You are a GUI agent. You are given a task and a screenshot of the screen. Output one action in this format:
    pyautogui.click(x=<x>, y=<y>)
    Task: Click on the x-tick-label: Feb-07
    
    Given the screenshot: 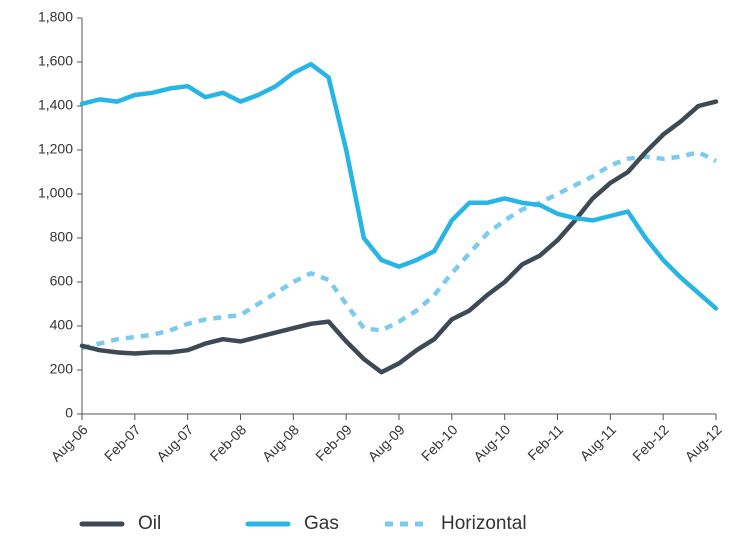 What is the action you would take?
    pyautogui.click(x=122, y=442)
    